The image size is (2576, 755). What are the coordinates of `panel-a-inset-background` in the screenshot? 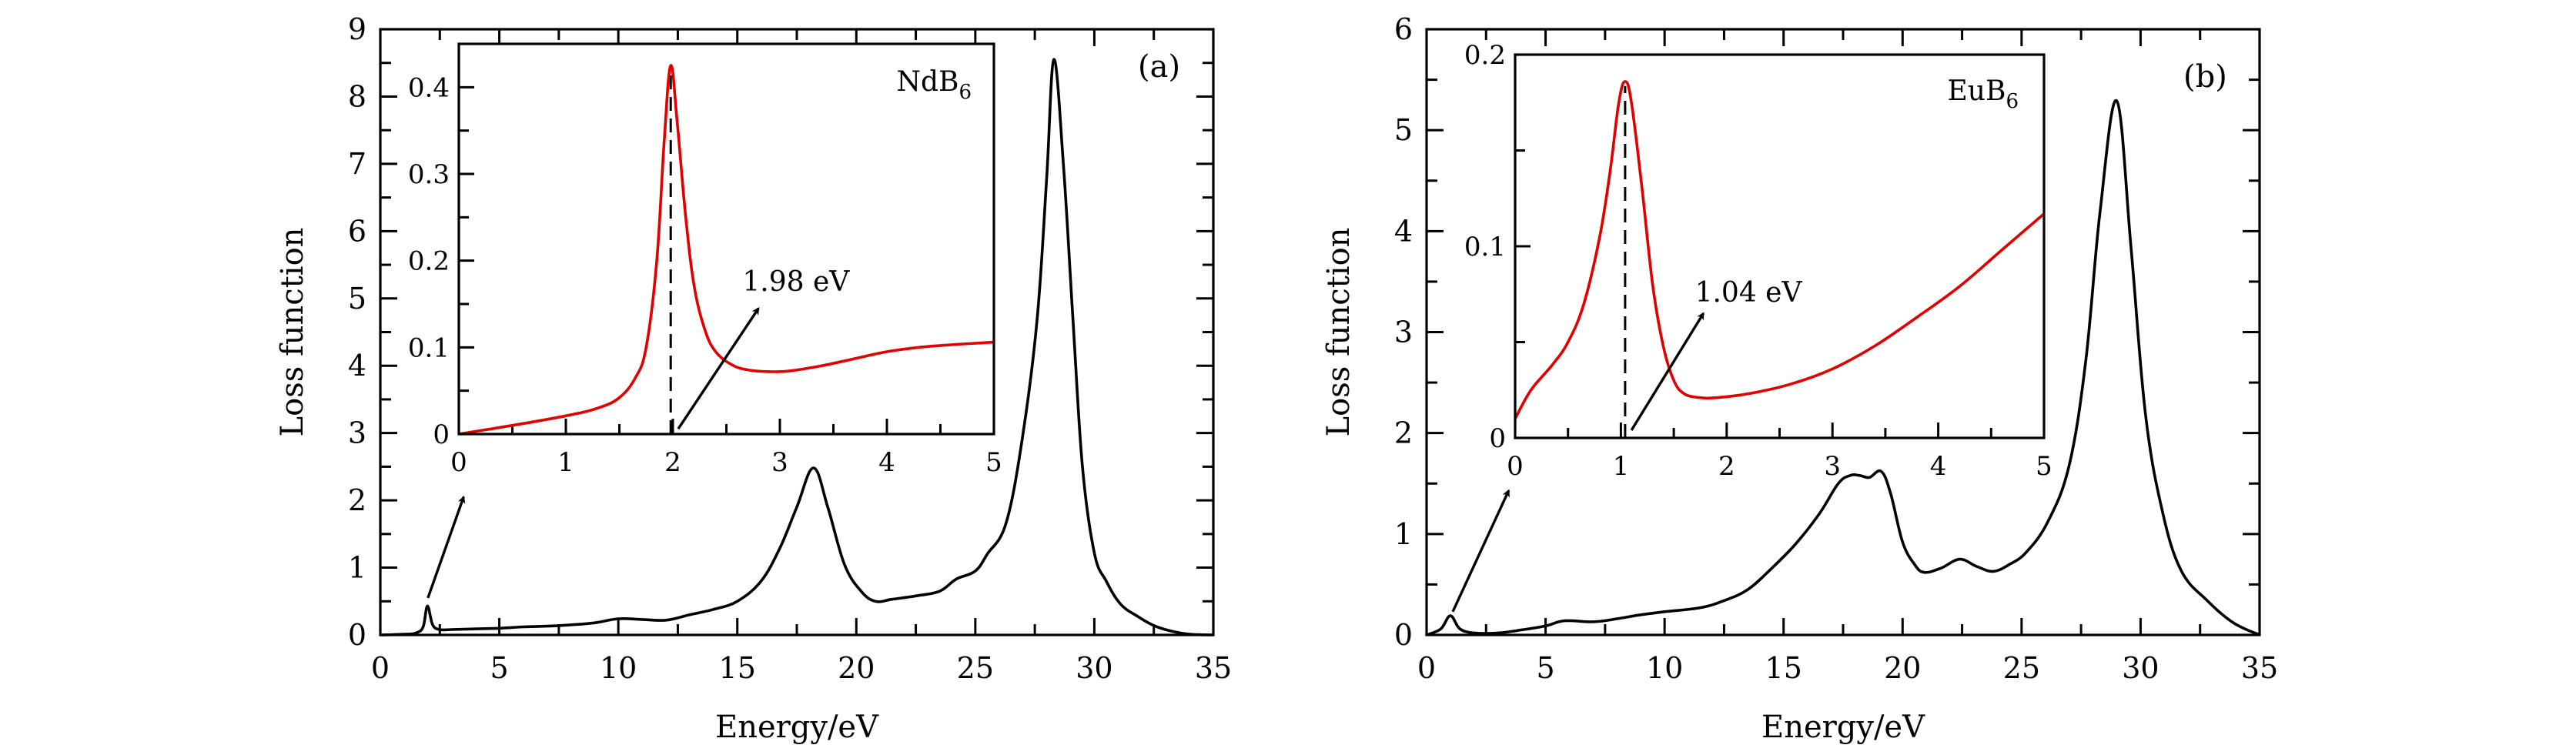 It's located at (727, 239).